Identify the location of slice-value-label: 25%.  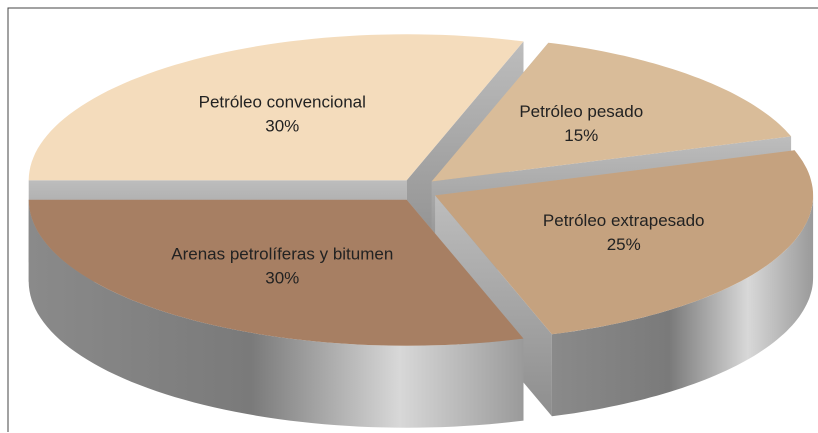
(624, 244).